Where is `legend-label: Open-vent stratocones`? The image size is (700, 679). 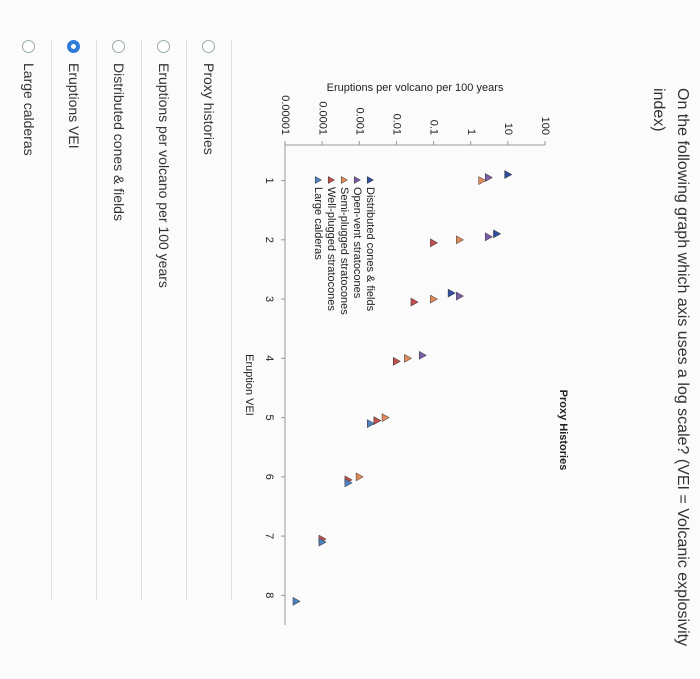
legend-label: Open-vent stratocones is located at coordinates (357, 243).